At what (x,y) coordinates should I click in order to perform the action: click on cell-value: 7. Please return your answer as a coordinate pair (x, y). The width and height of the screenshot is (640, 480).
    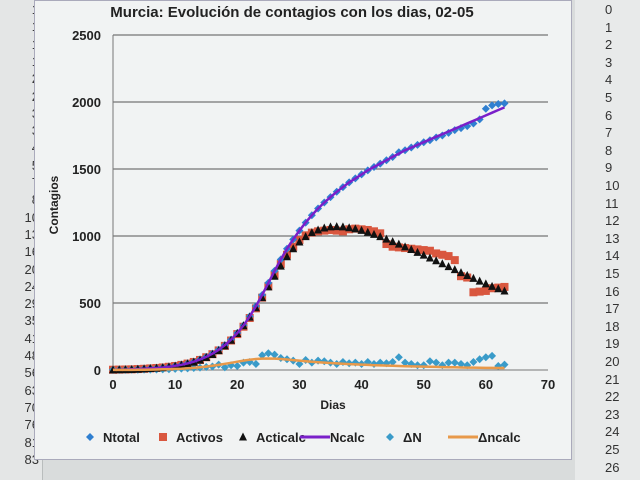
    Looking at the image, I should click on (609, 133).